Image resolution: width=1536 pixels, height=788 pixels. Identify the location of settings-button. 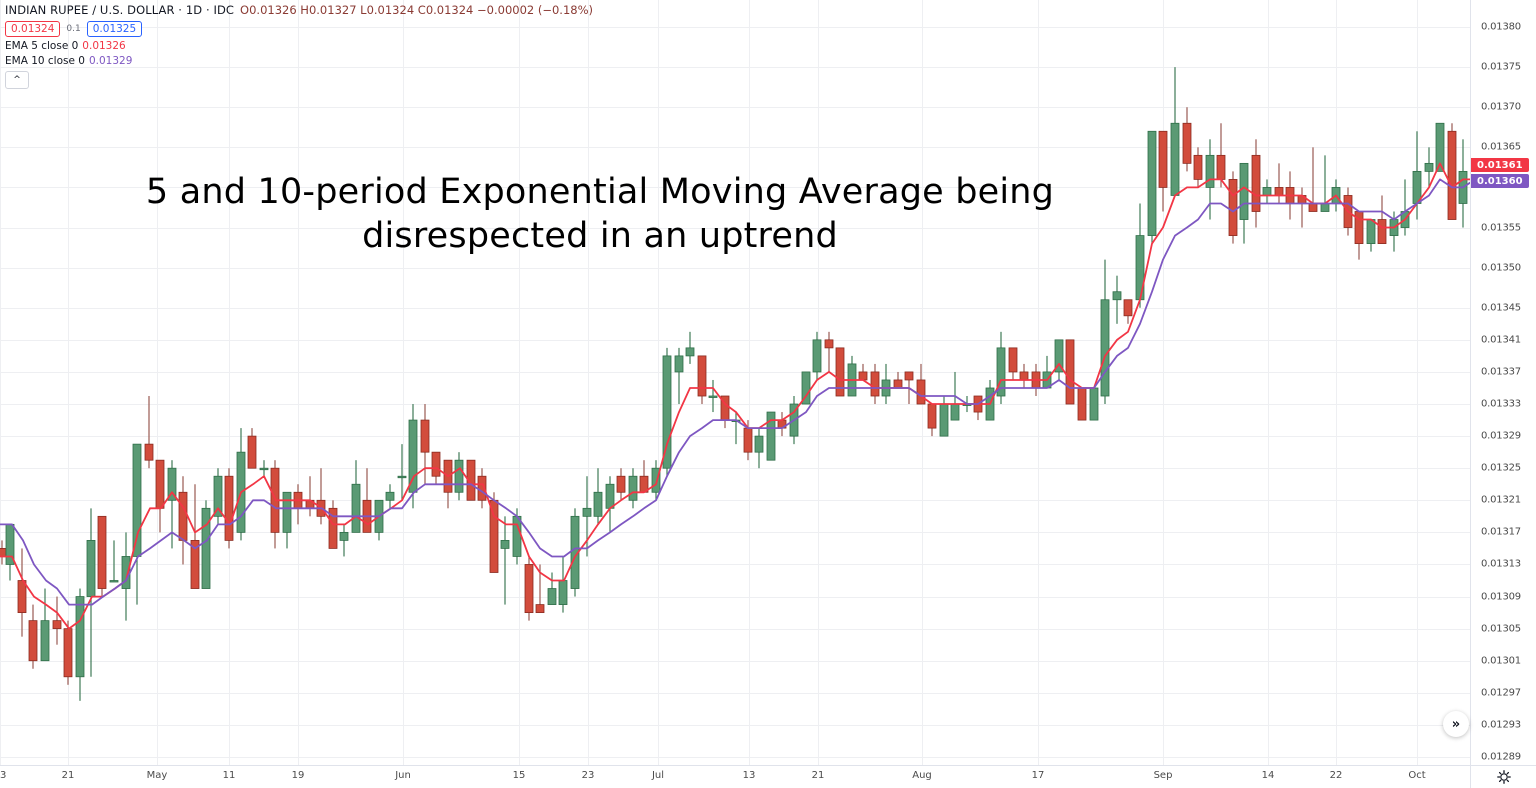
(1503, 776).